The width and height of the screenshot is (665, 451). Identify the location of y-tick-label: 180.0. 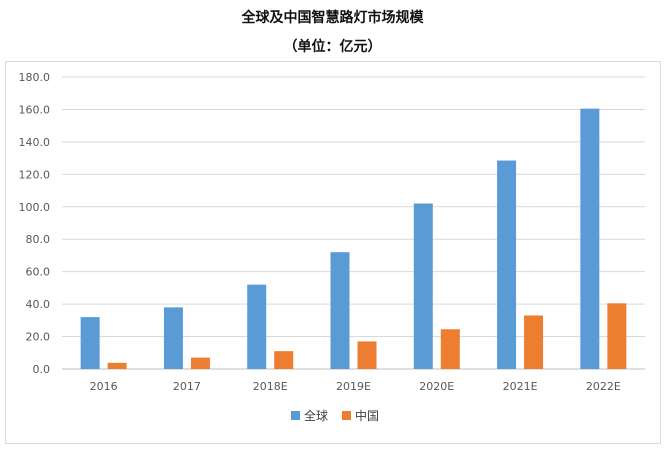
(35, 77).